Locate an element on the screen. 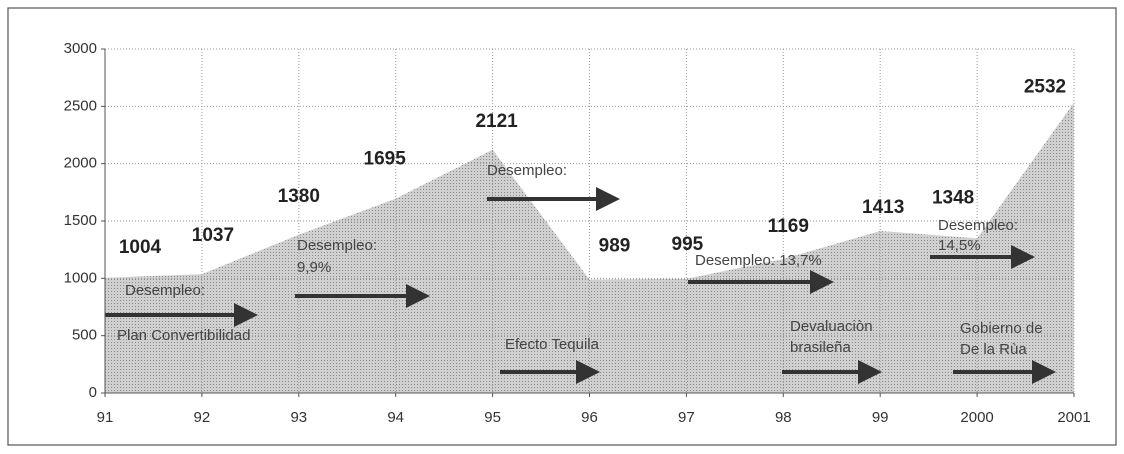 This screenshot has height=454, width=1124. y-tick-label: 1500 is located at coordinates (80, 220).